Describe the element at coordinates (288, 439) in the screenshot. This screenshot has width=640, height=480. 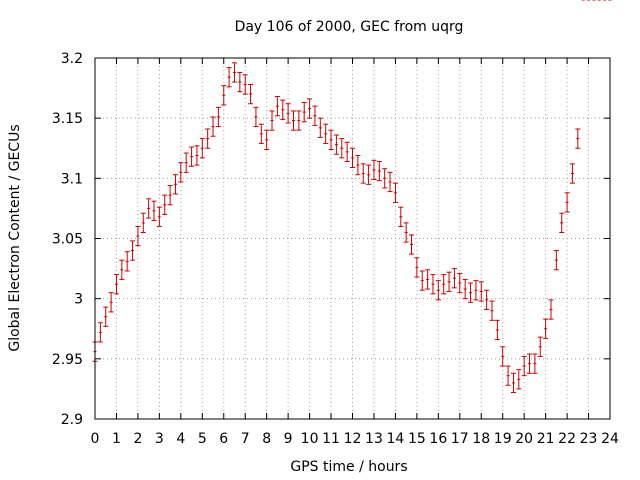
I see `x-tick-label: 9` at that location.